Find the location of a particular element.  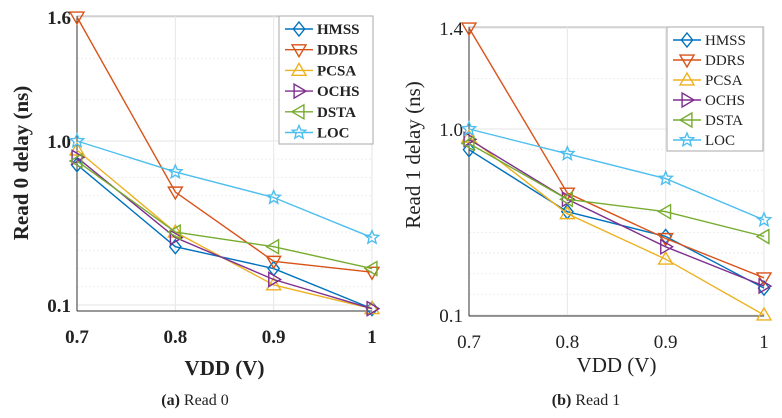

caption-label: (b) is located at coordinates (564, 400).